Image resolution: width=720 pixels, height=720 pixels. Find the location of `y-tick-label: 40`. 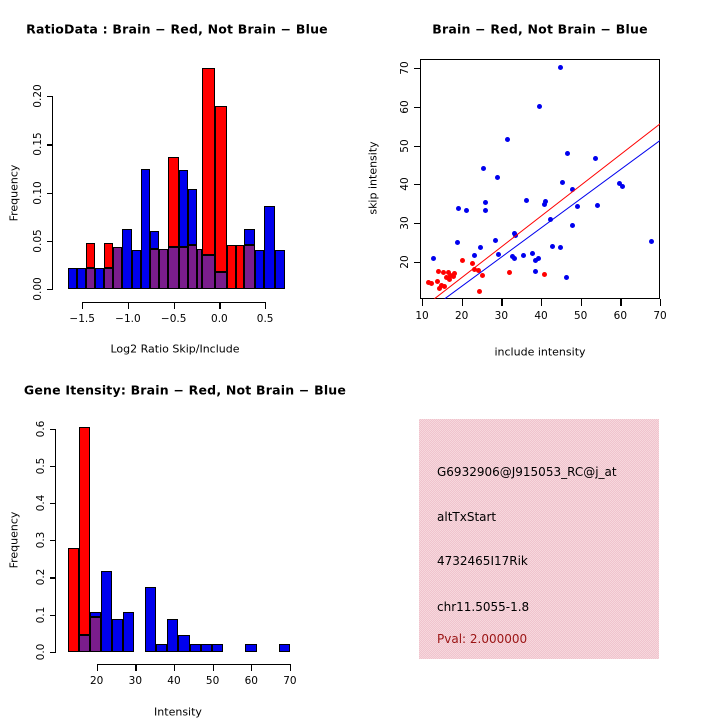

y-tick-label: 40 is located at coordinates (404, 184).